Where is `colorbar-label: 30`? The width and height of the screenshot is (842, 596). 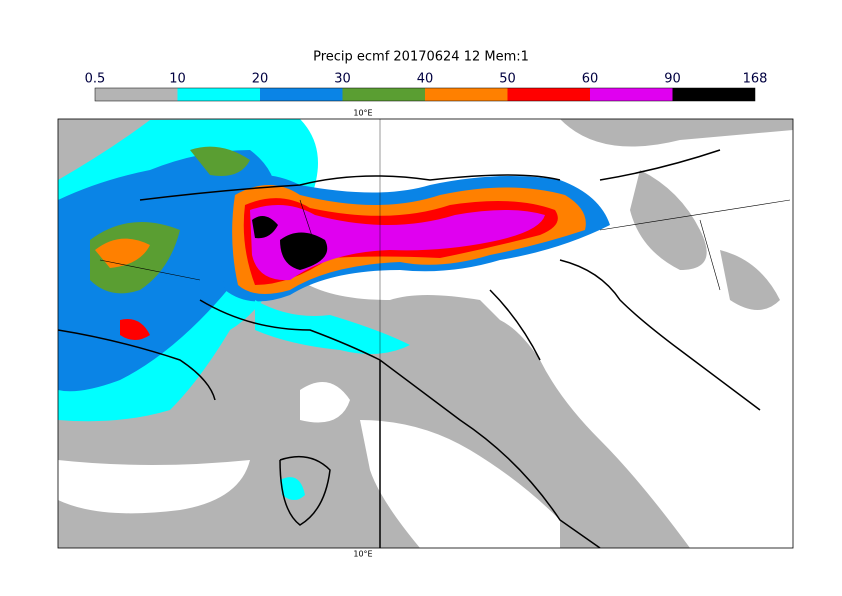
colorbar-label: 30 is located at coordinates (342, 79).